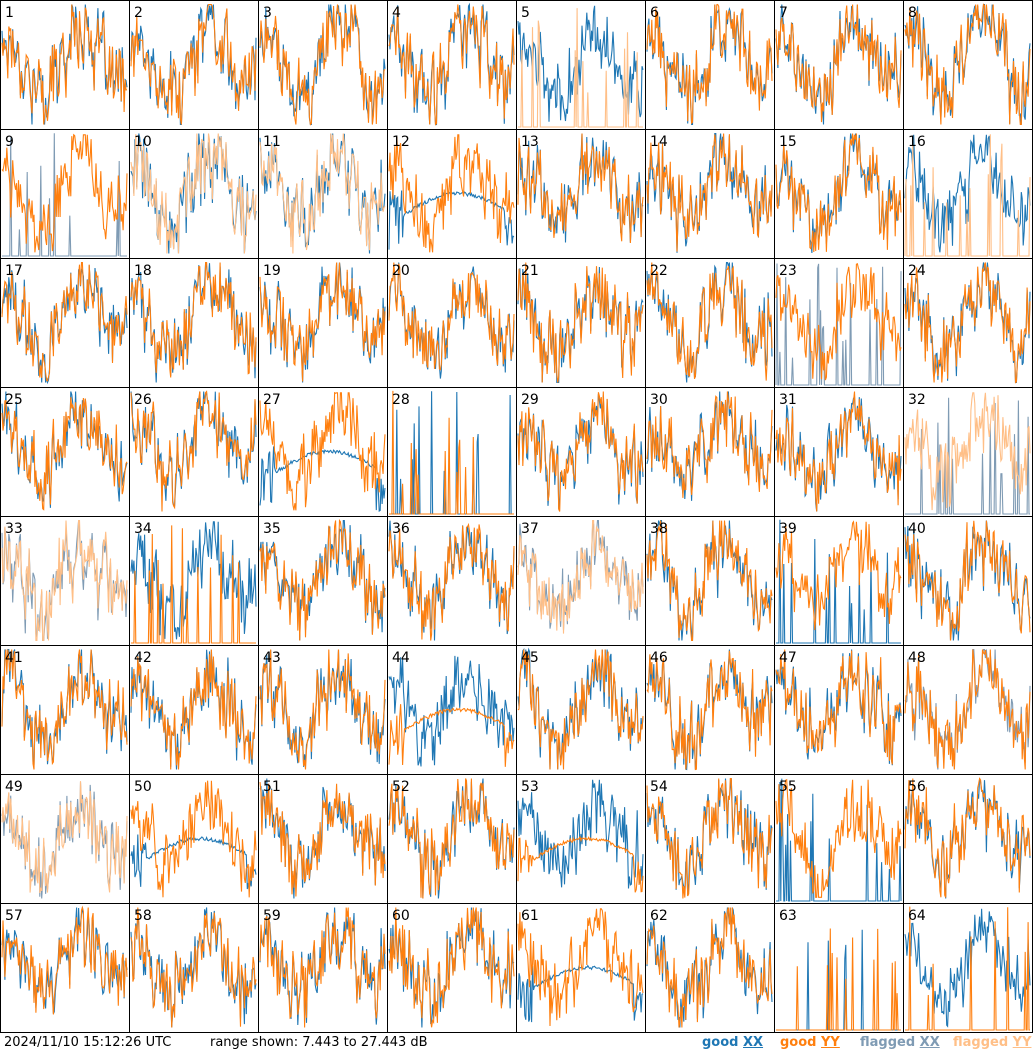  I want to click on tile-label: 36, so click(401, 529).